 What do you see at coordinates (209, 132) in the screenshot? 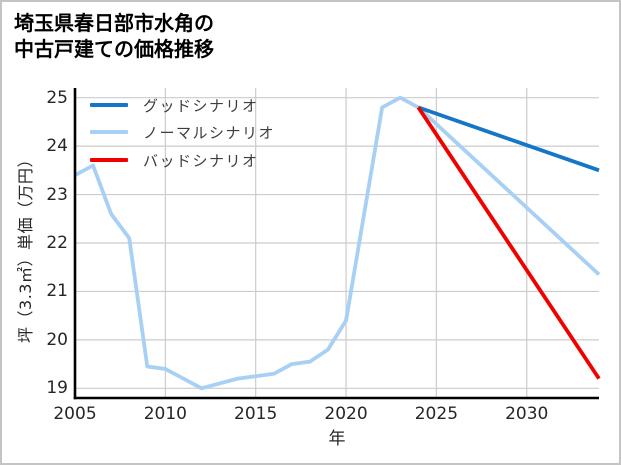
I see `legend-label-normal-scenario: ノーマルシナリオ` at bounding box center [209, 132].